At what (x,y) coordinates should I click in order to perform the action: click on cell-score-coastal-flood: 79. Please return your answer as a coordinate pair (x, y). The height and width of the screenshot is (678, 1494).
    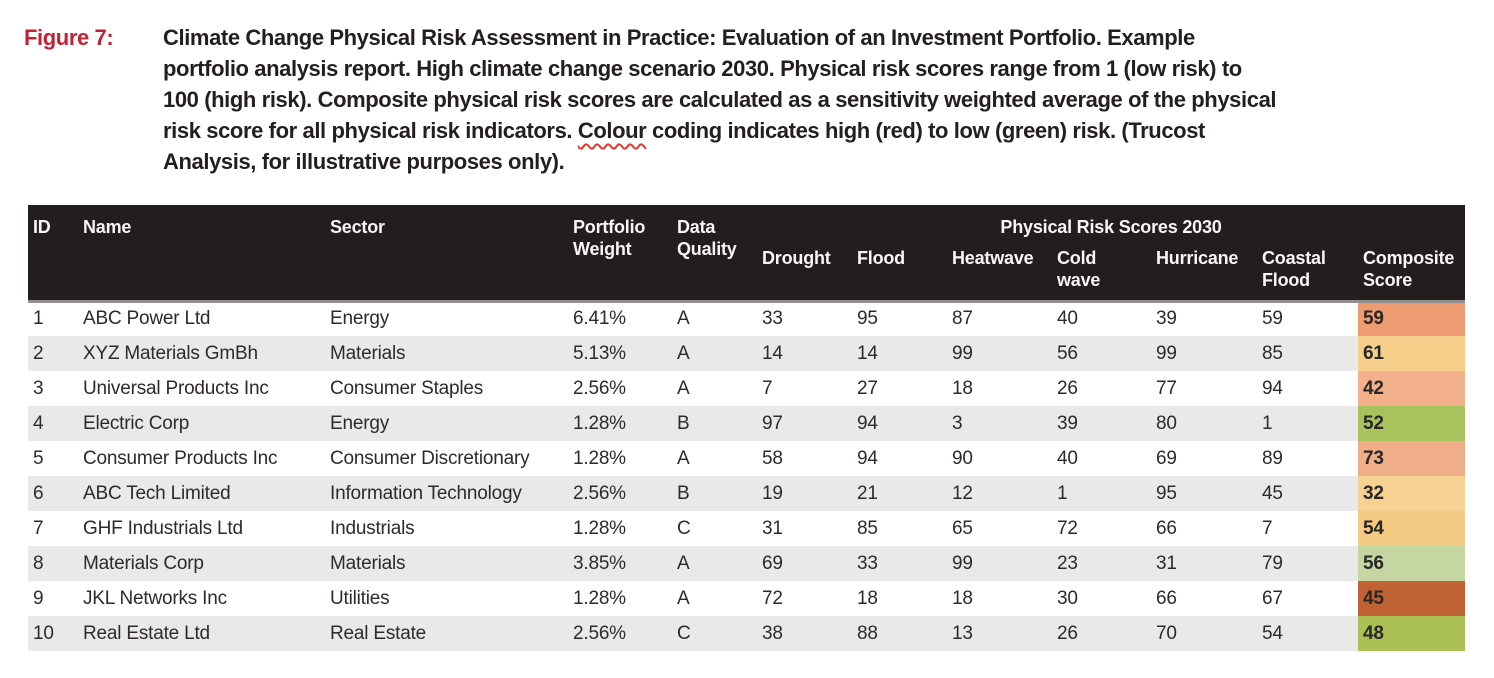
    Looking at the image, I should click on (1307, 563).